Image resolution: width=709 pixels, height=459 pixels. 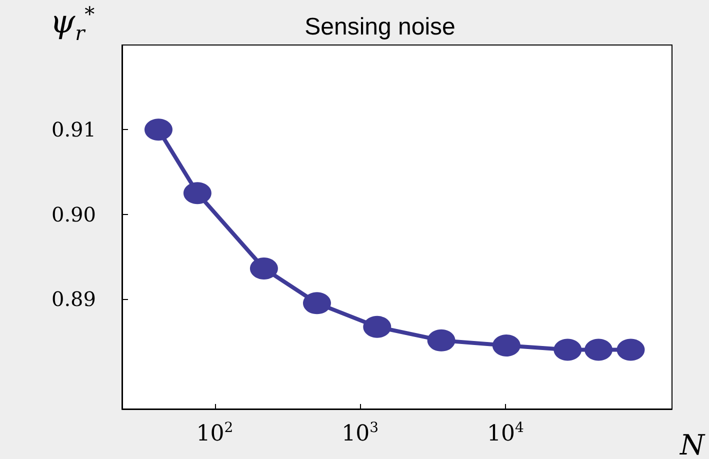 What do you see at coordinates (692, 443) in the screenshot?
I see `x-axis-title: N` at bounding box center [692, 443].